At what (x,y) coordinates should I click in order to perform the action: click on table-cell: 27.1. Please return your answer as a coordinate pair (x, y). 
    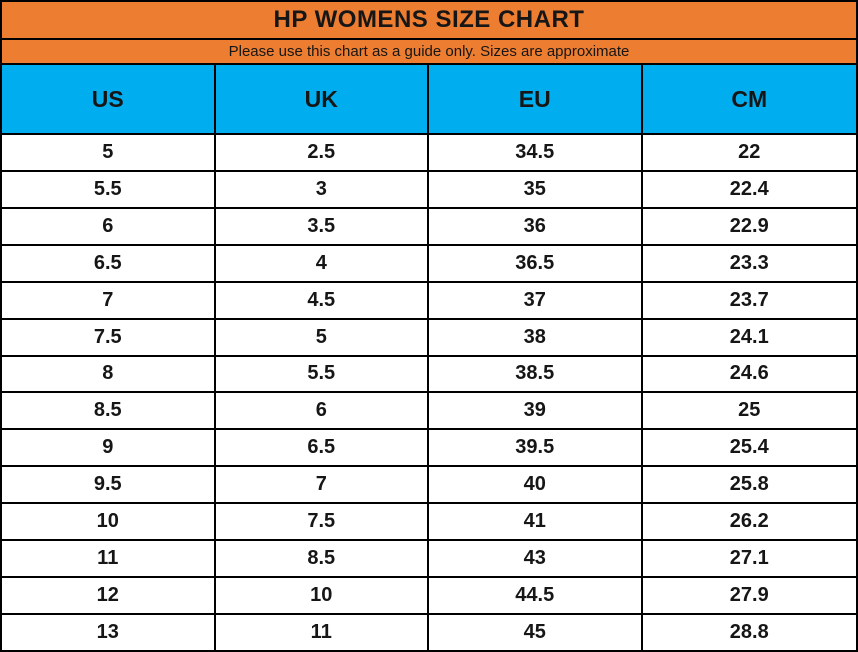
    Looking at the image, I should click on (749, 558).